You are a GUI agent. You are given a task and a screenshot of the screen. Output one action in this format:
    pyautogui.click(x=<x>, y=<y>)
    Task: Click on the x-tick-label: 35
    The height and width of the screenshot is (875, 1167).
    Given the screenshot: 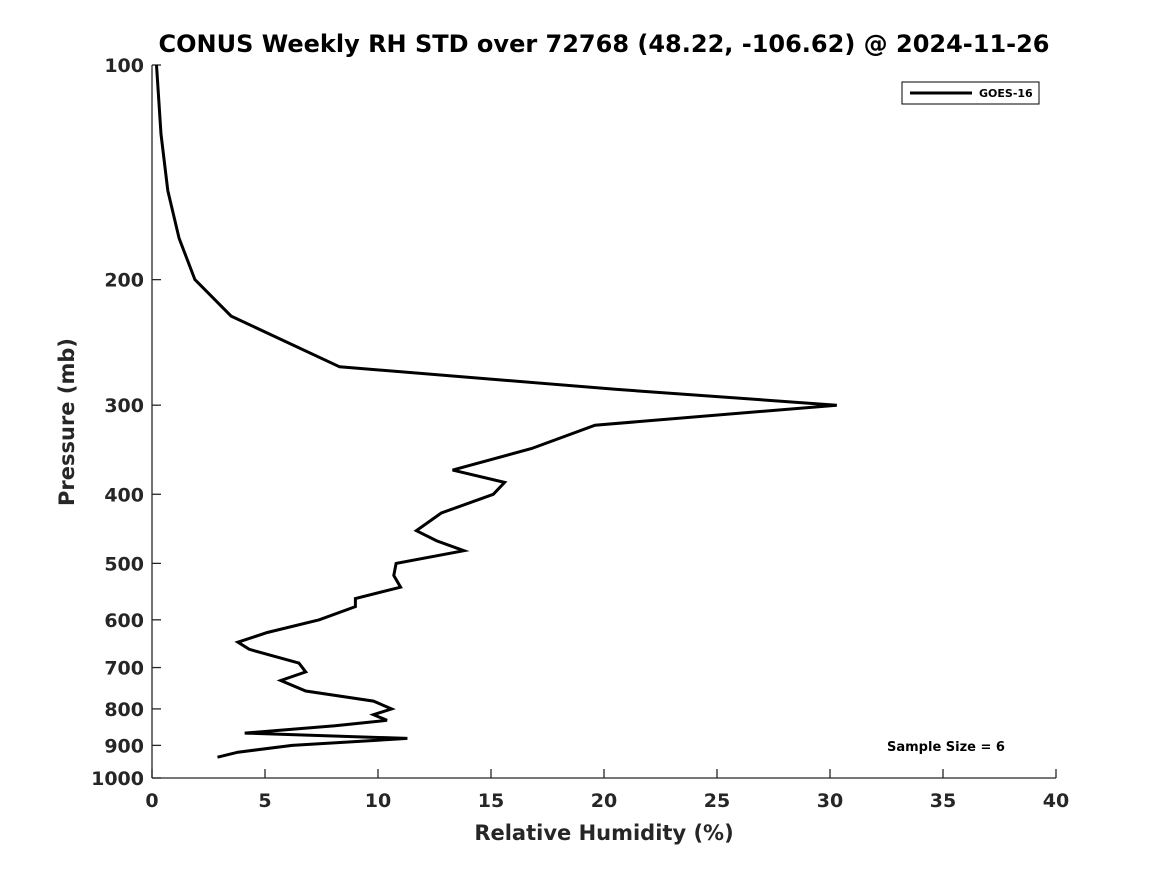 What is the action you would take?
    pyautogui.click(x=943, y=801)
    